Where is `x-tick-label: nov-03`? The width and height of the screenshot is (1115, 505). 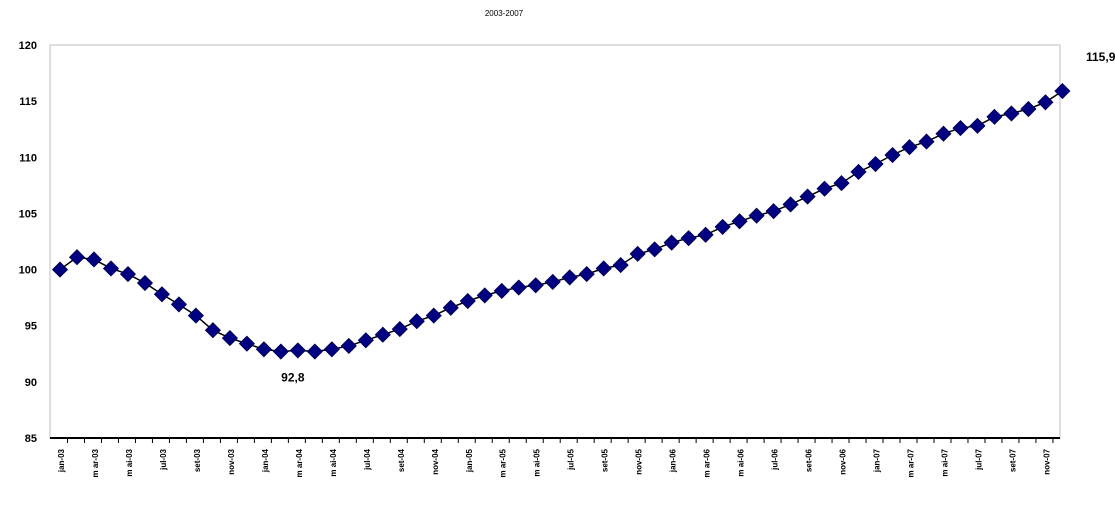
x-tick-label: nov-03 is located at coordinates (231, 461).